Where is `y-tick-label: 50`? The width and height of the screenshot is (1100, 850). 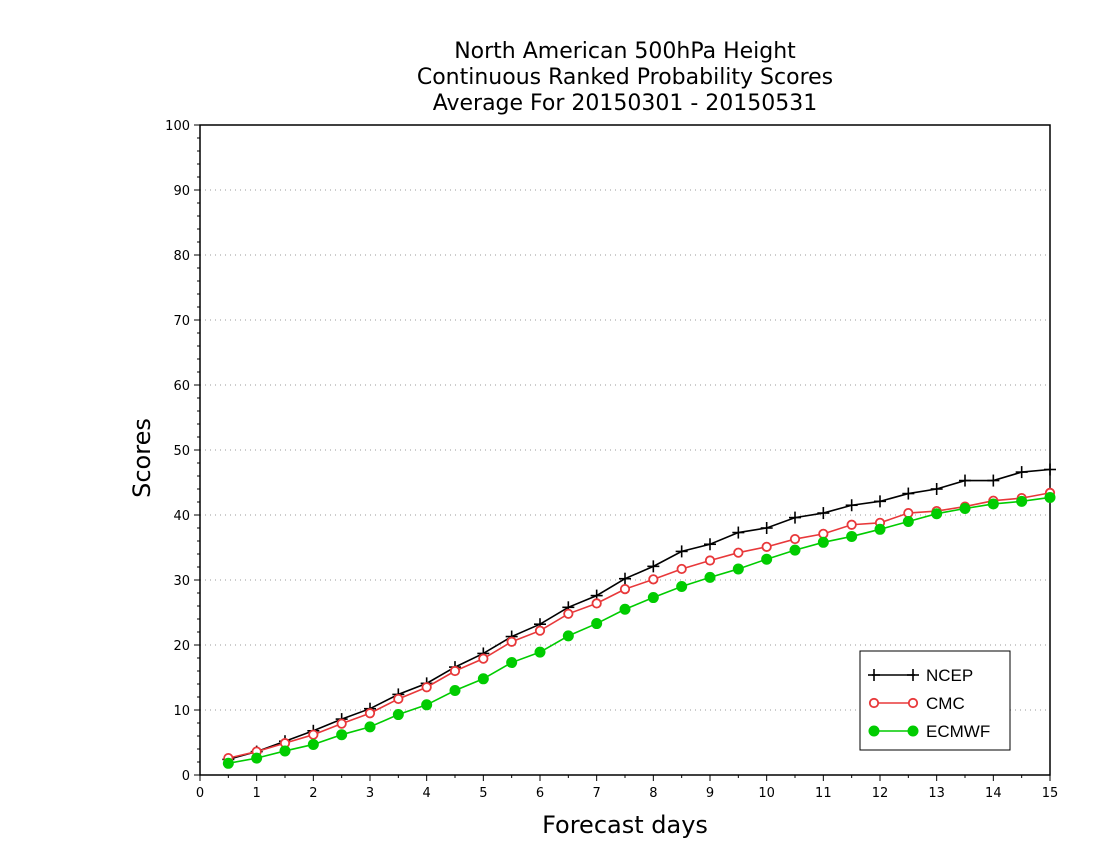 y-tick-label: 50 is located at coordinates (181, 451).